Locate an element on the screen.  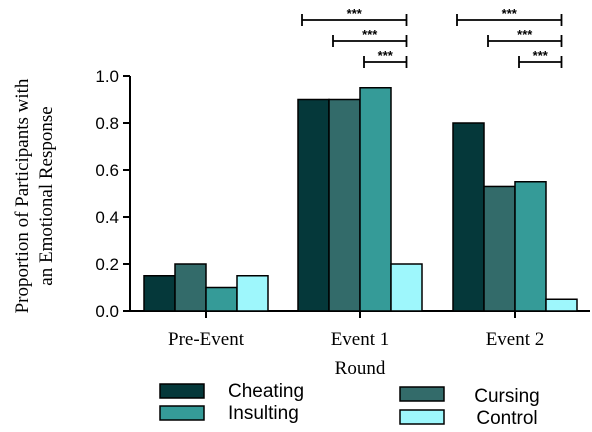
x-axis-label: Round is located at coordinates (360, 368).